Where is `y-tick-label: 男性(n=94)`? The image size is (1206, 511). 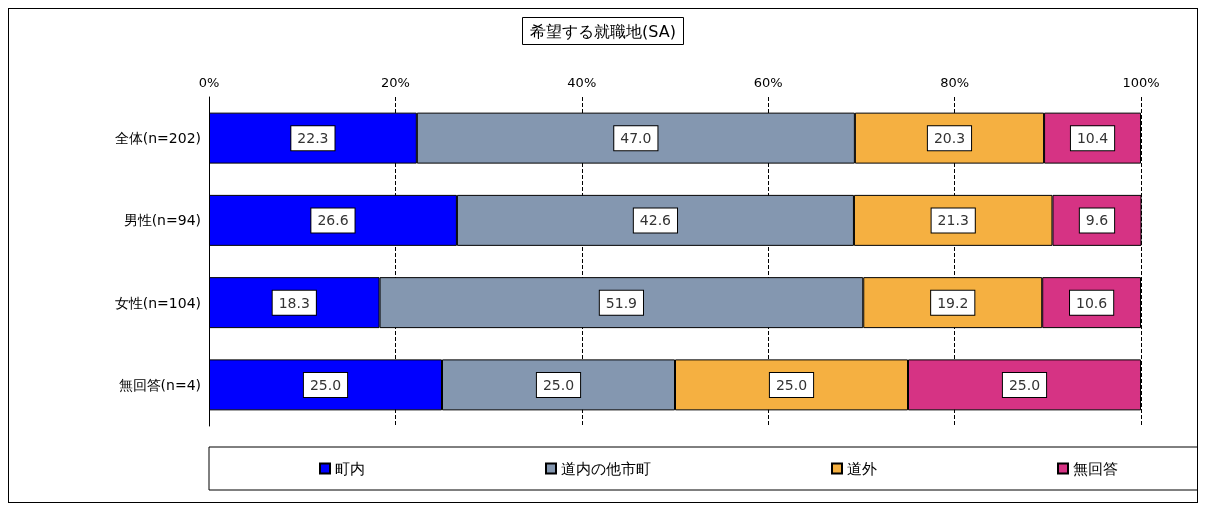
y-tick-label: 男性(n=94) is located at coordinates (162, 220).